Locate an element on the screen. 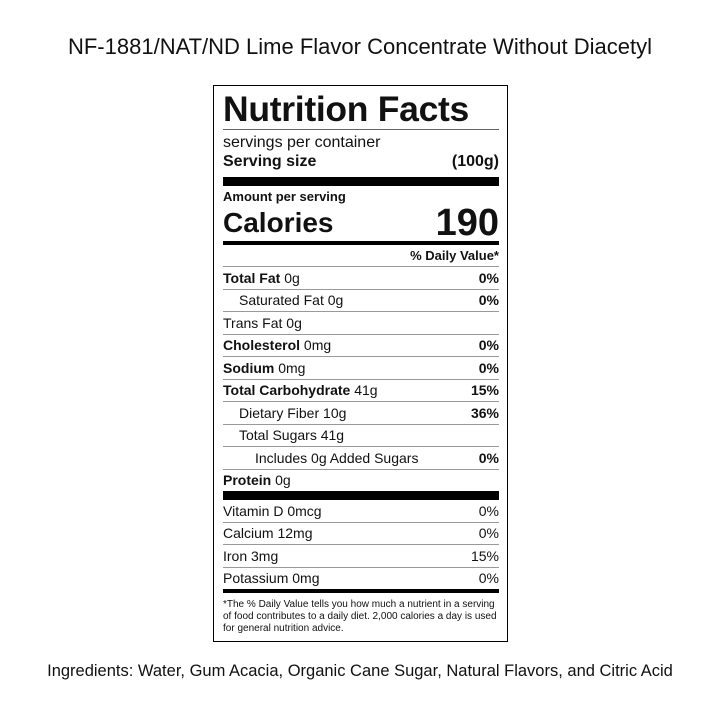 This screenshot has height=720, width=720. nutrient-row: Dietary Fiber 10g 36% is located at coordinates (361, 412).